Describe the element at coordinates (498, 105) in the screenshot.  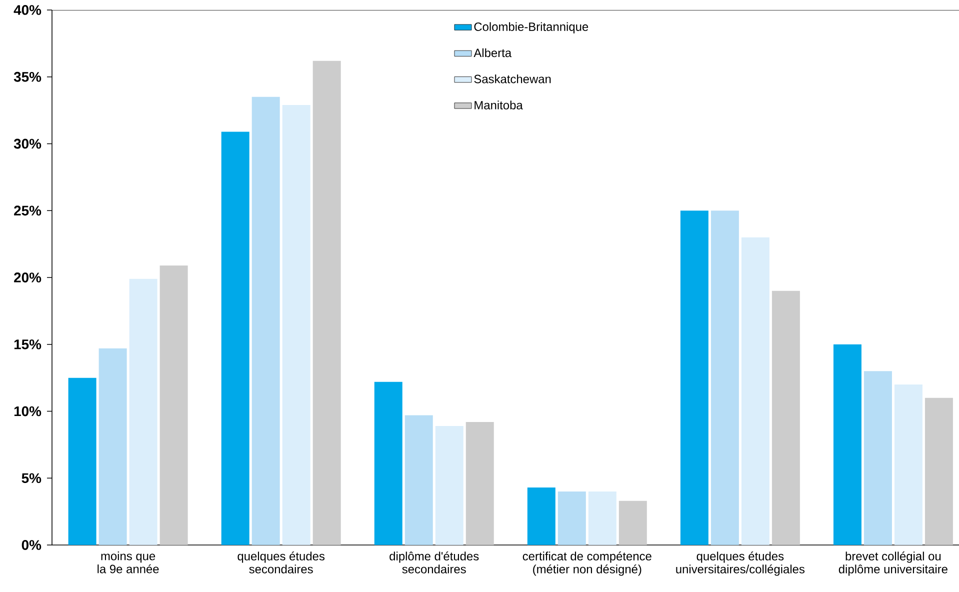
I see `legend-label: Manitoba` at that location.